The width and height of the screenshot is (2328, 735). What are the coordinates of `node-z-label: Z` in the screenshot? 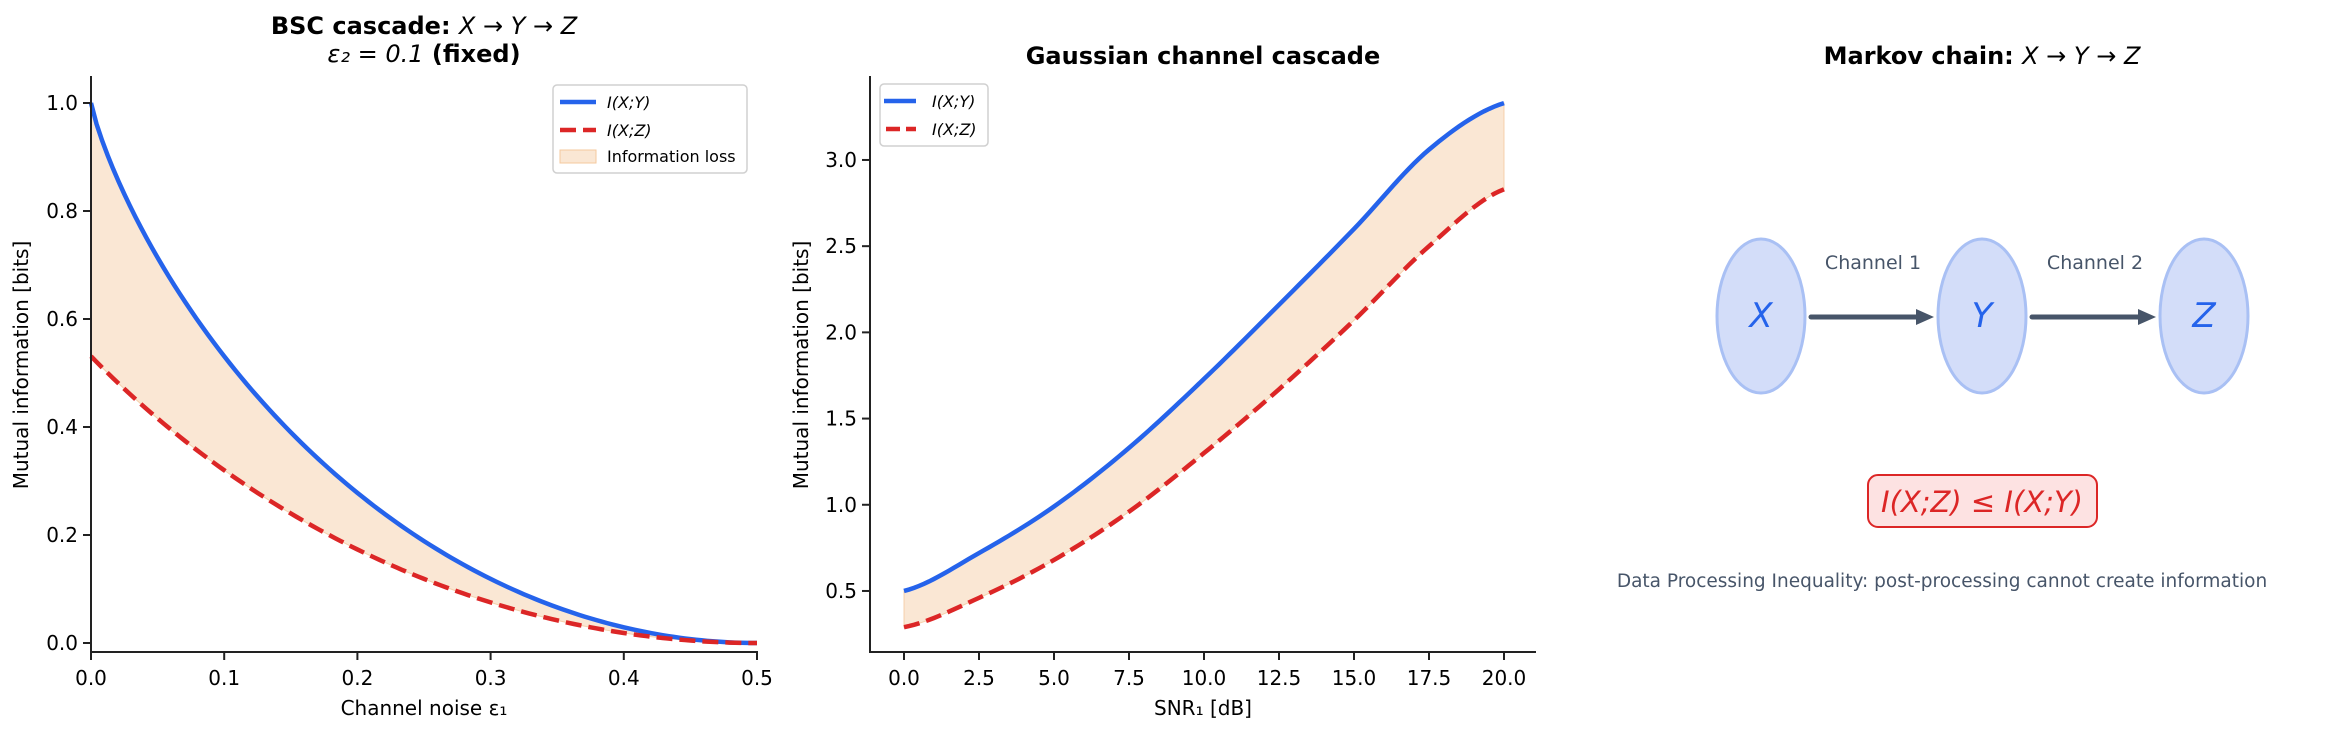 It's located at (2203, 316).